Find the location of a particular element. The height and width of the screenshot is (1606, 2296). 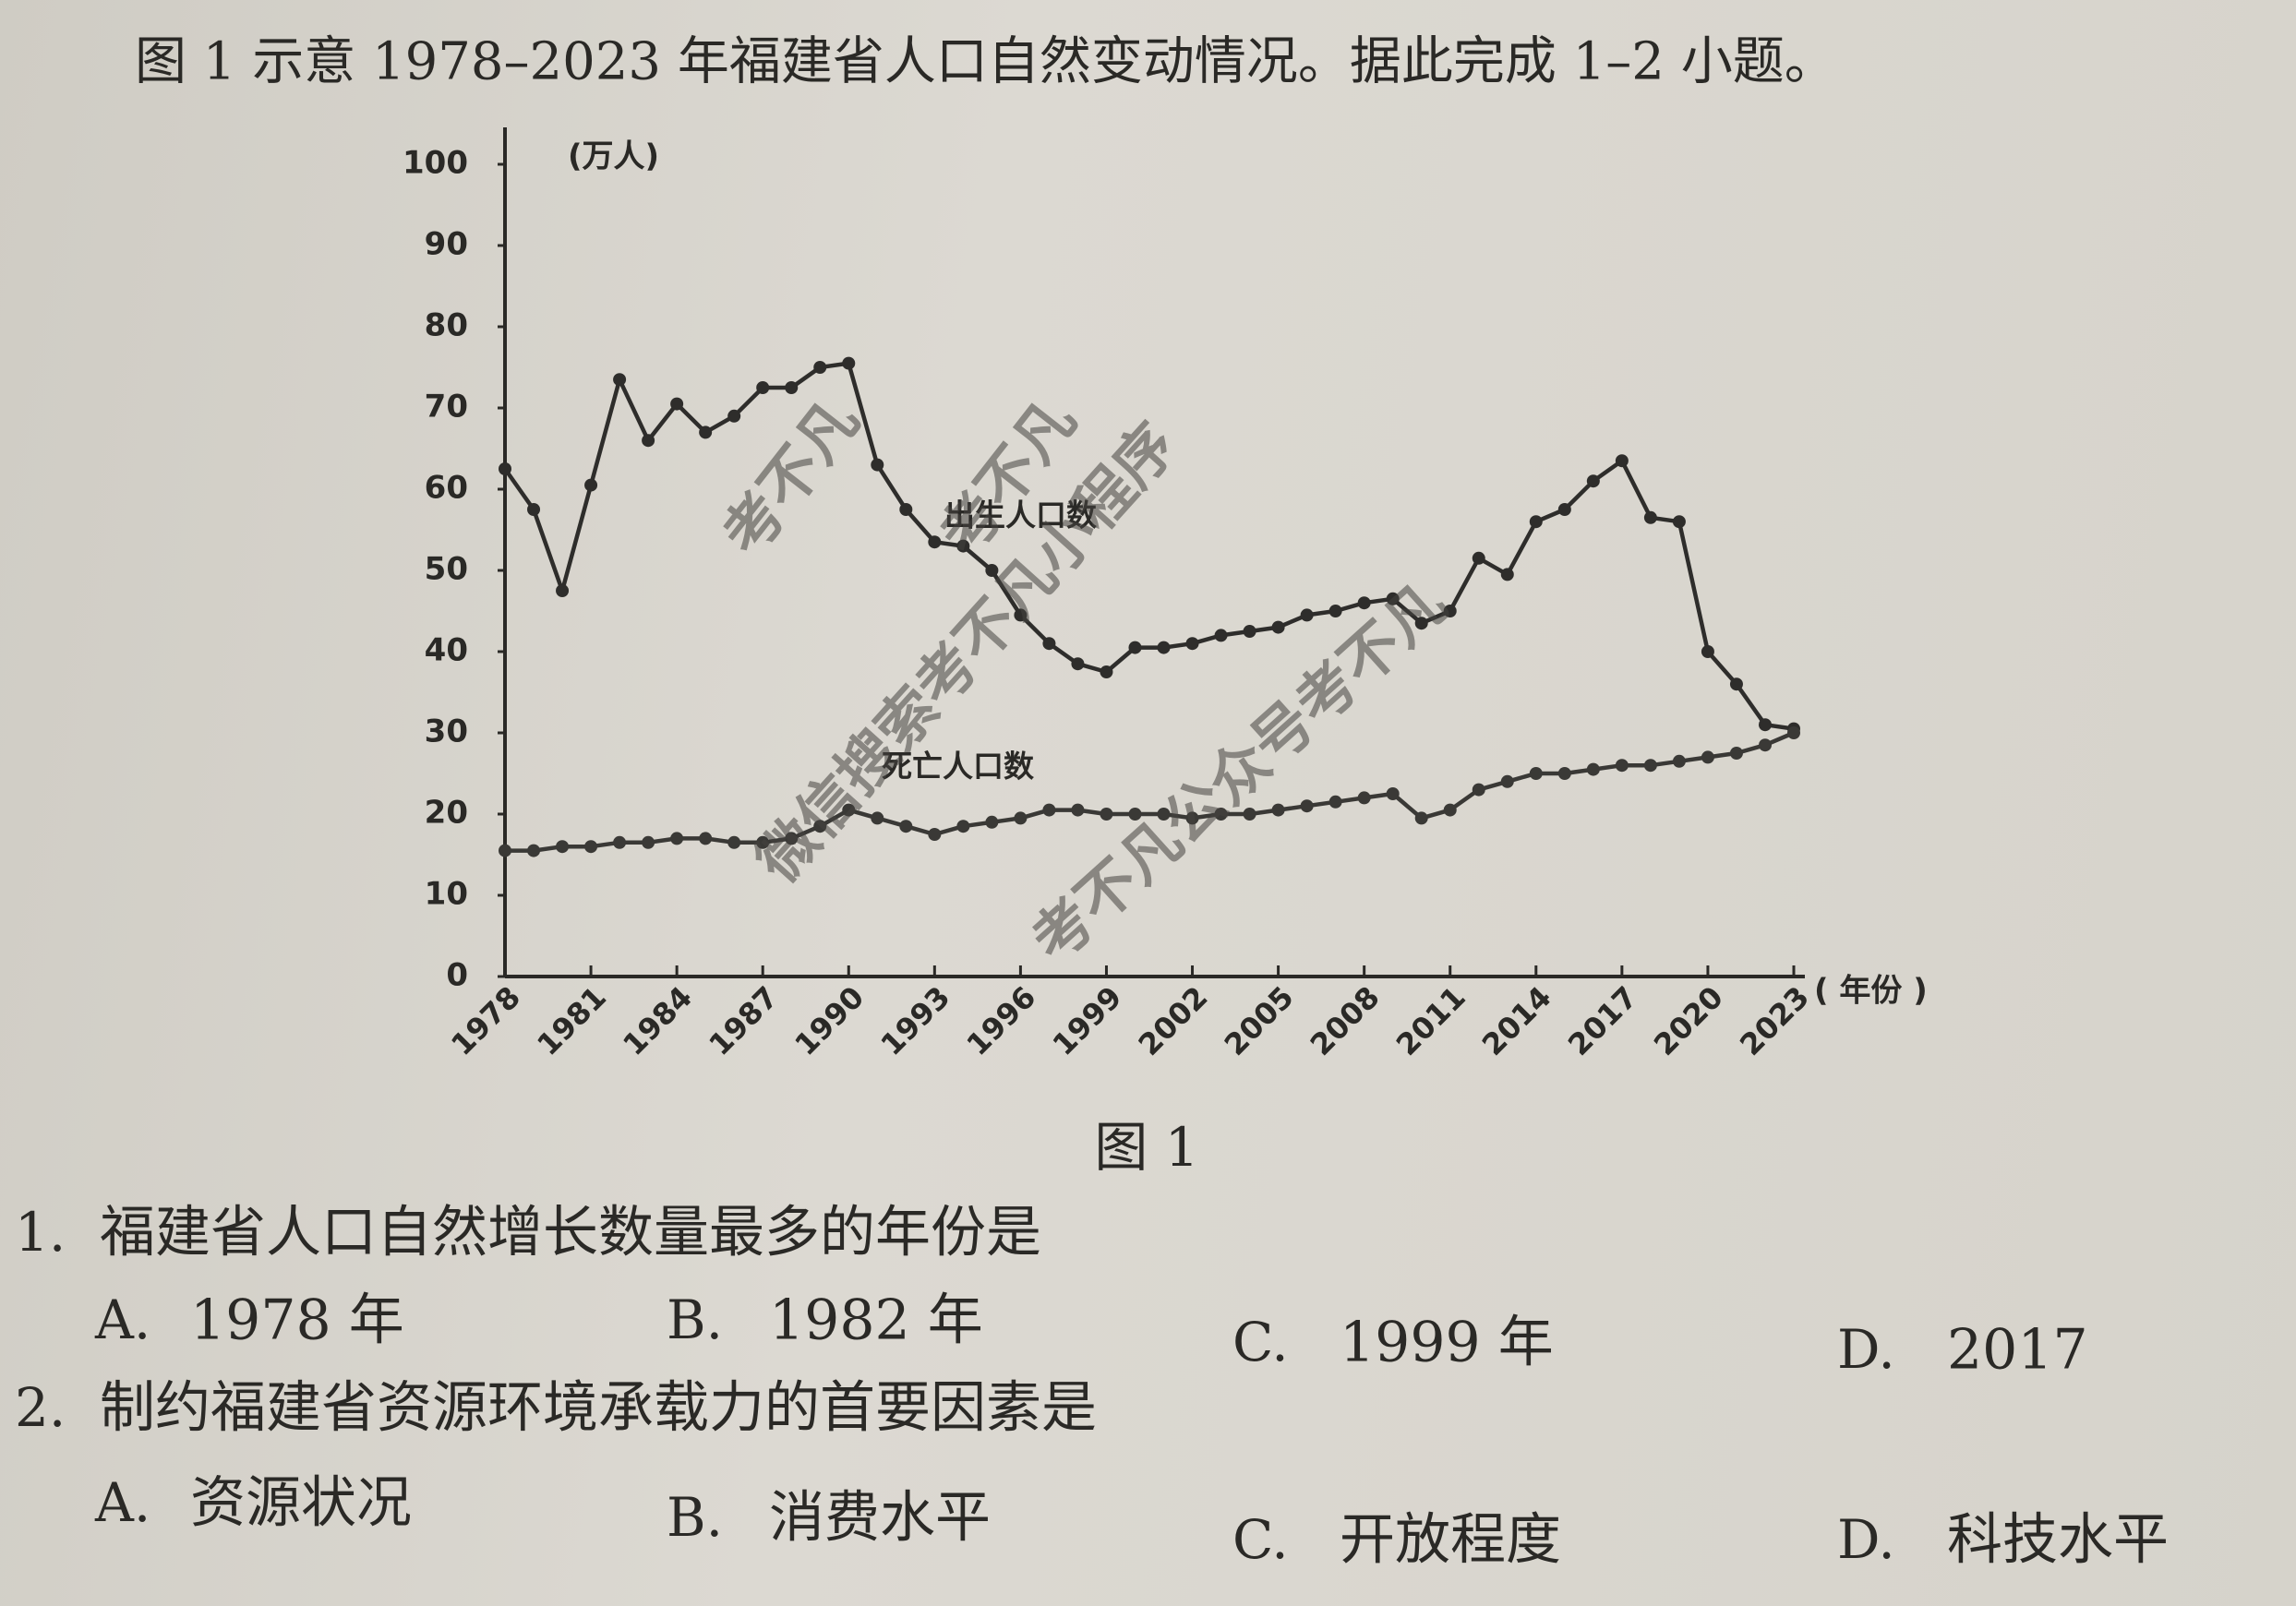

x-tick-label: 2023 is located at coordinates (1774, 1020).